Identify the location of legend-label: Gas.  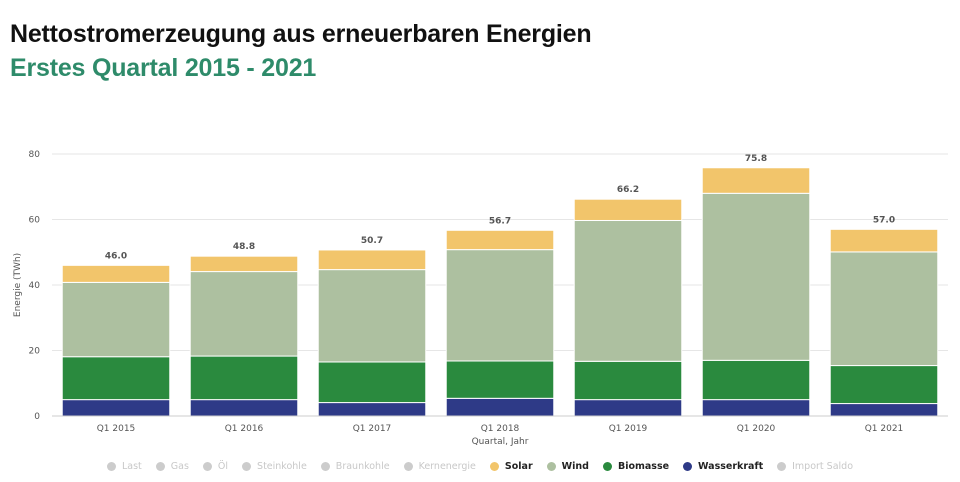
(179, 466).